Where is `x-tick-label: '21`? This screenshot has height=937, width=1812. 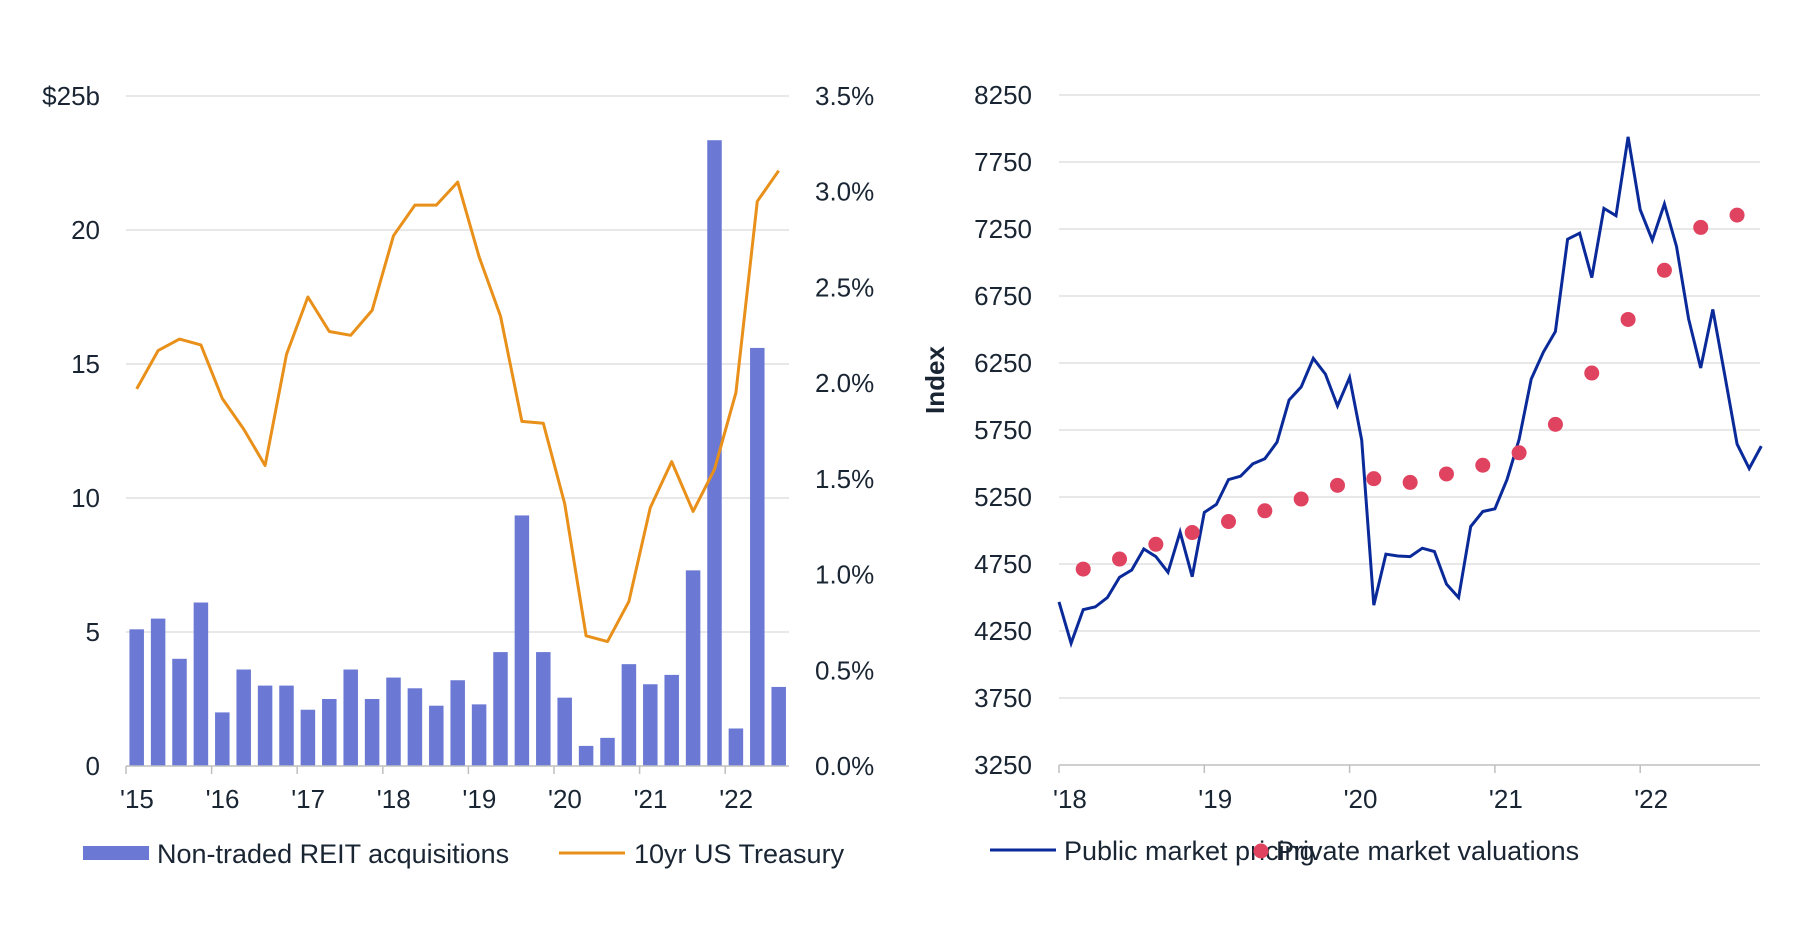
x-tick-label: '21 is located at coordinates (651, 799).